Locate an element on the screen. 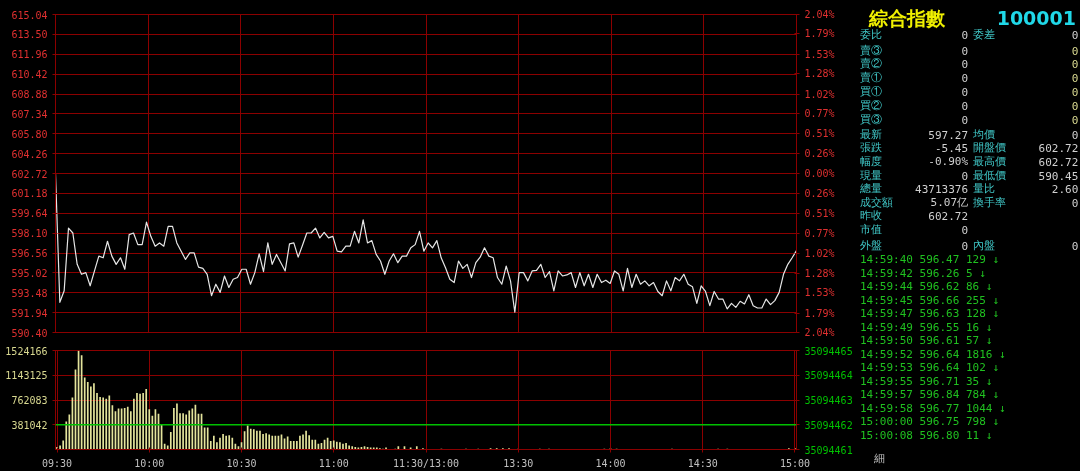  y-tick-label: 599.64 is located at coordinates (29, 214).